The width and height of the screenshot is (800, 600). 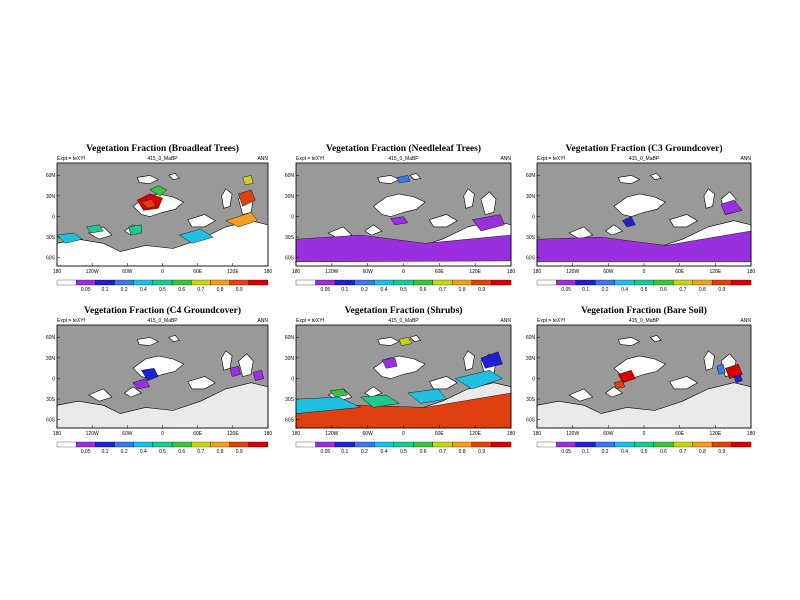 I want to click on chart-title: Vegetation Fraction (C3 Groundcover), so click(x=644, y=148).